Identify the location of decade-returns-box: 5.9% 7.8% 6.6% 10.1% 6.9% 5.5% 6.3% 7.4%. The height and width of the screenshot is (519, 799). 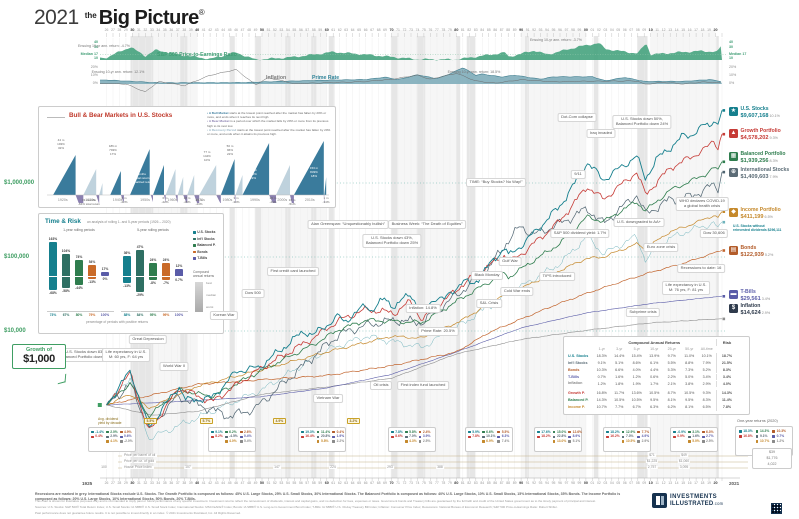
(489, 439).